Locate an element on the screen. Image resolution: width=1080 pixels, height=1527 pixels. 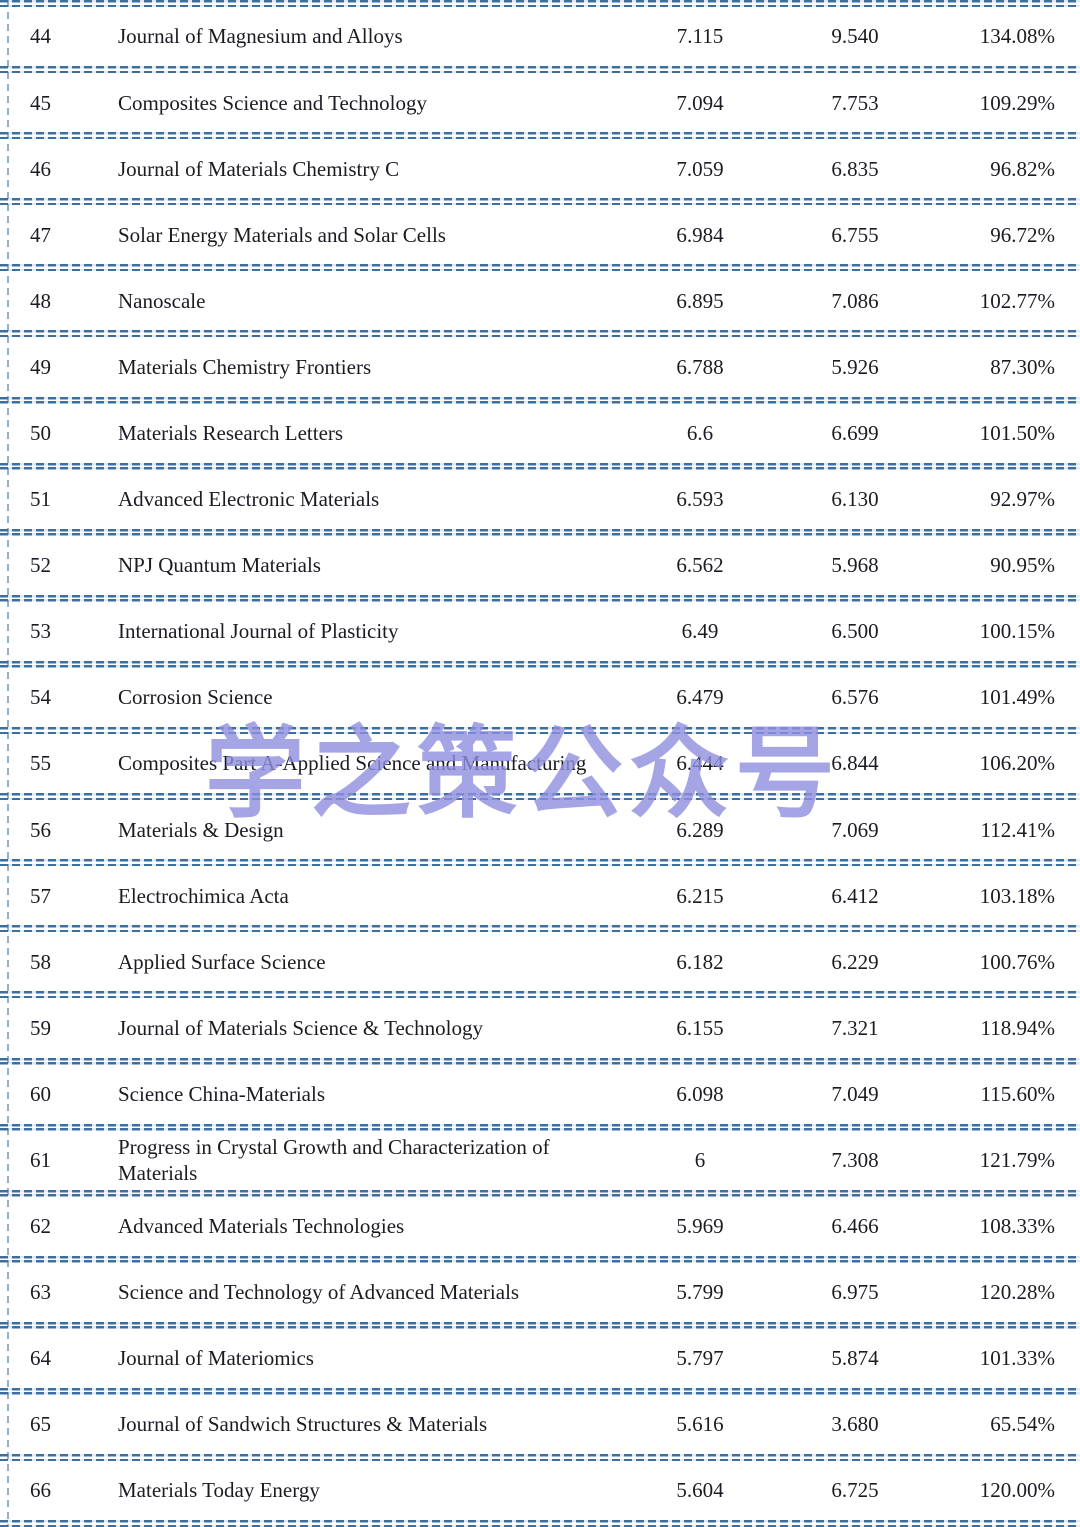
journal-name-cell: Nanoscale is located at coordinates (162, 300).